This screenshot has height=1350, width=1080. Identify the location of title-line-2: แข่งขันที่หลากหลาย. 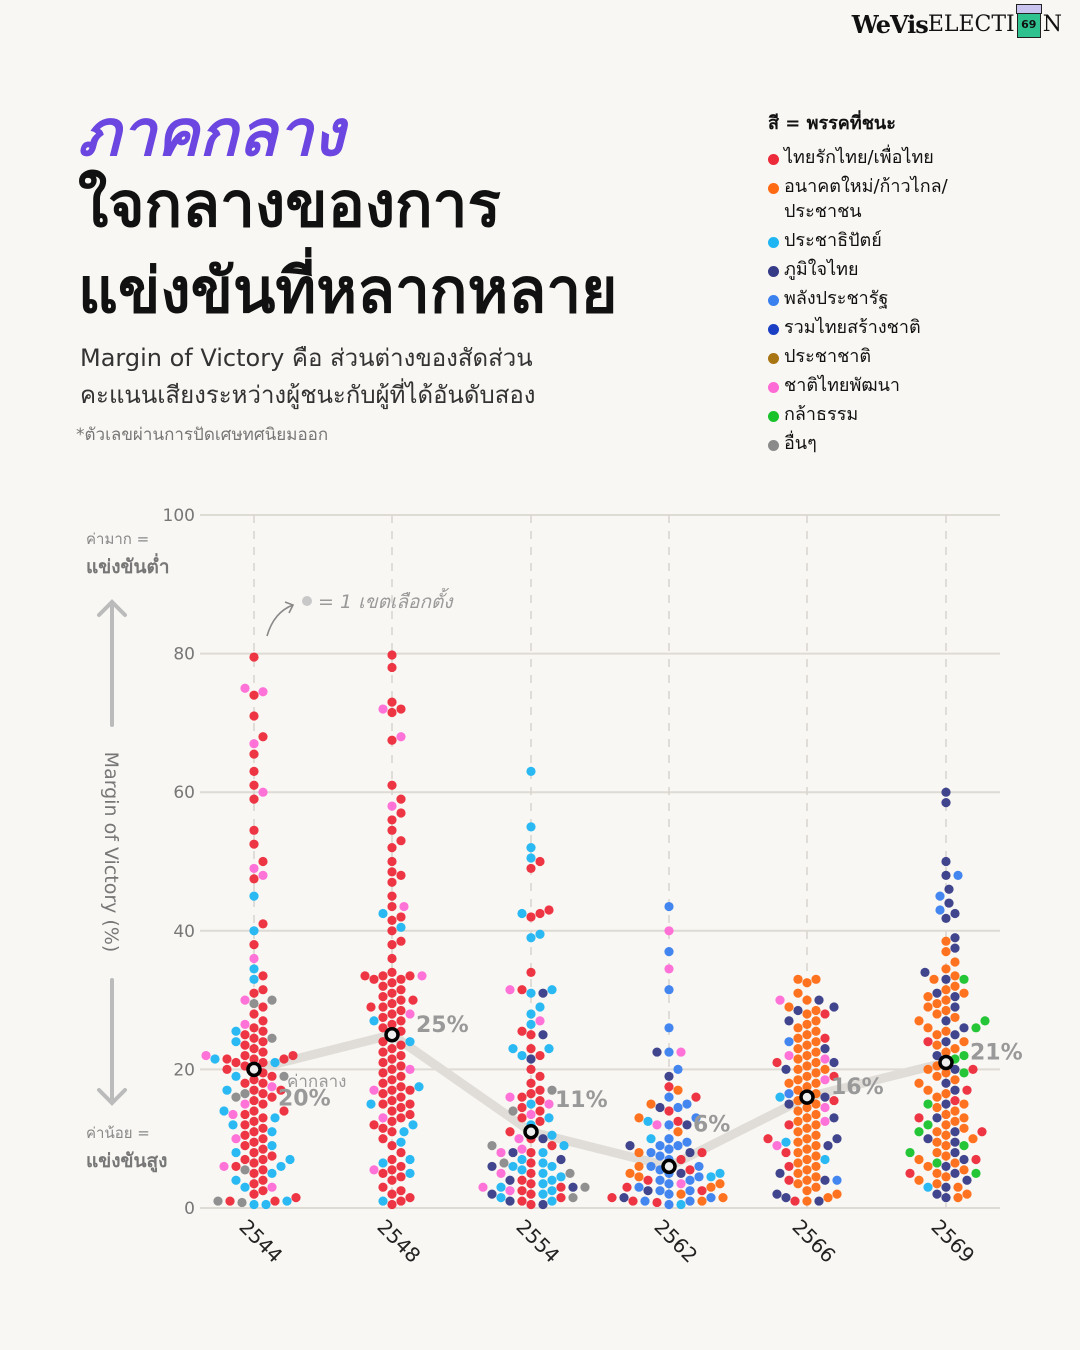
(348, 290).